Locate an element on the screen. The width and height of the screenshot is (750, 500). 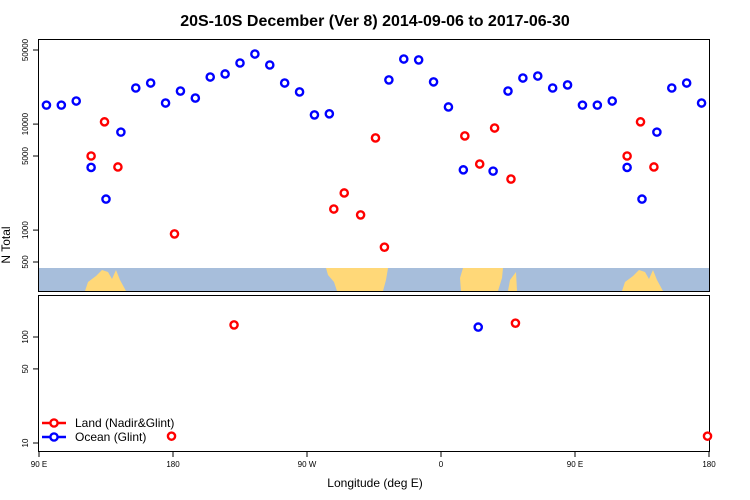
bottom-y-tick-label: 10 is located at coordinates (25, 442).